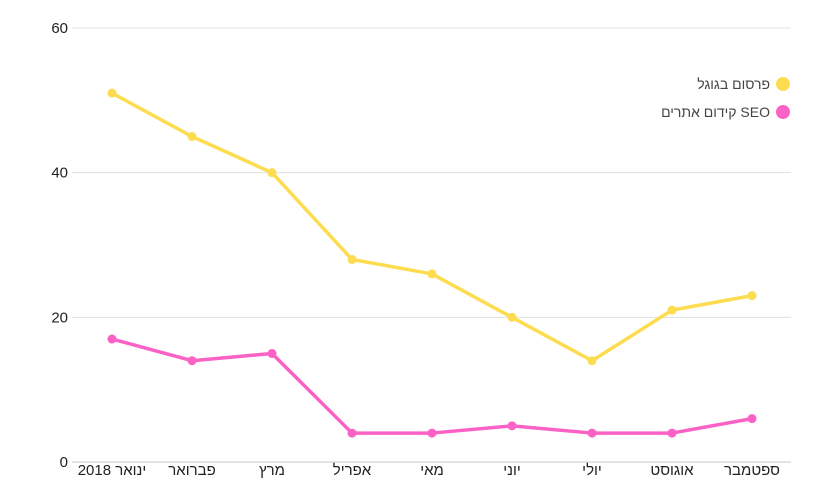 The height and width of the screenshot is (500, 828). What do you see at coordinates (783, 112) in the screenshot?
I see `legend-swatch-seo` at bounding box center [783, 112].